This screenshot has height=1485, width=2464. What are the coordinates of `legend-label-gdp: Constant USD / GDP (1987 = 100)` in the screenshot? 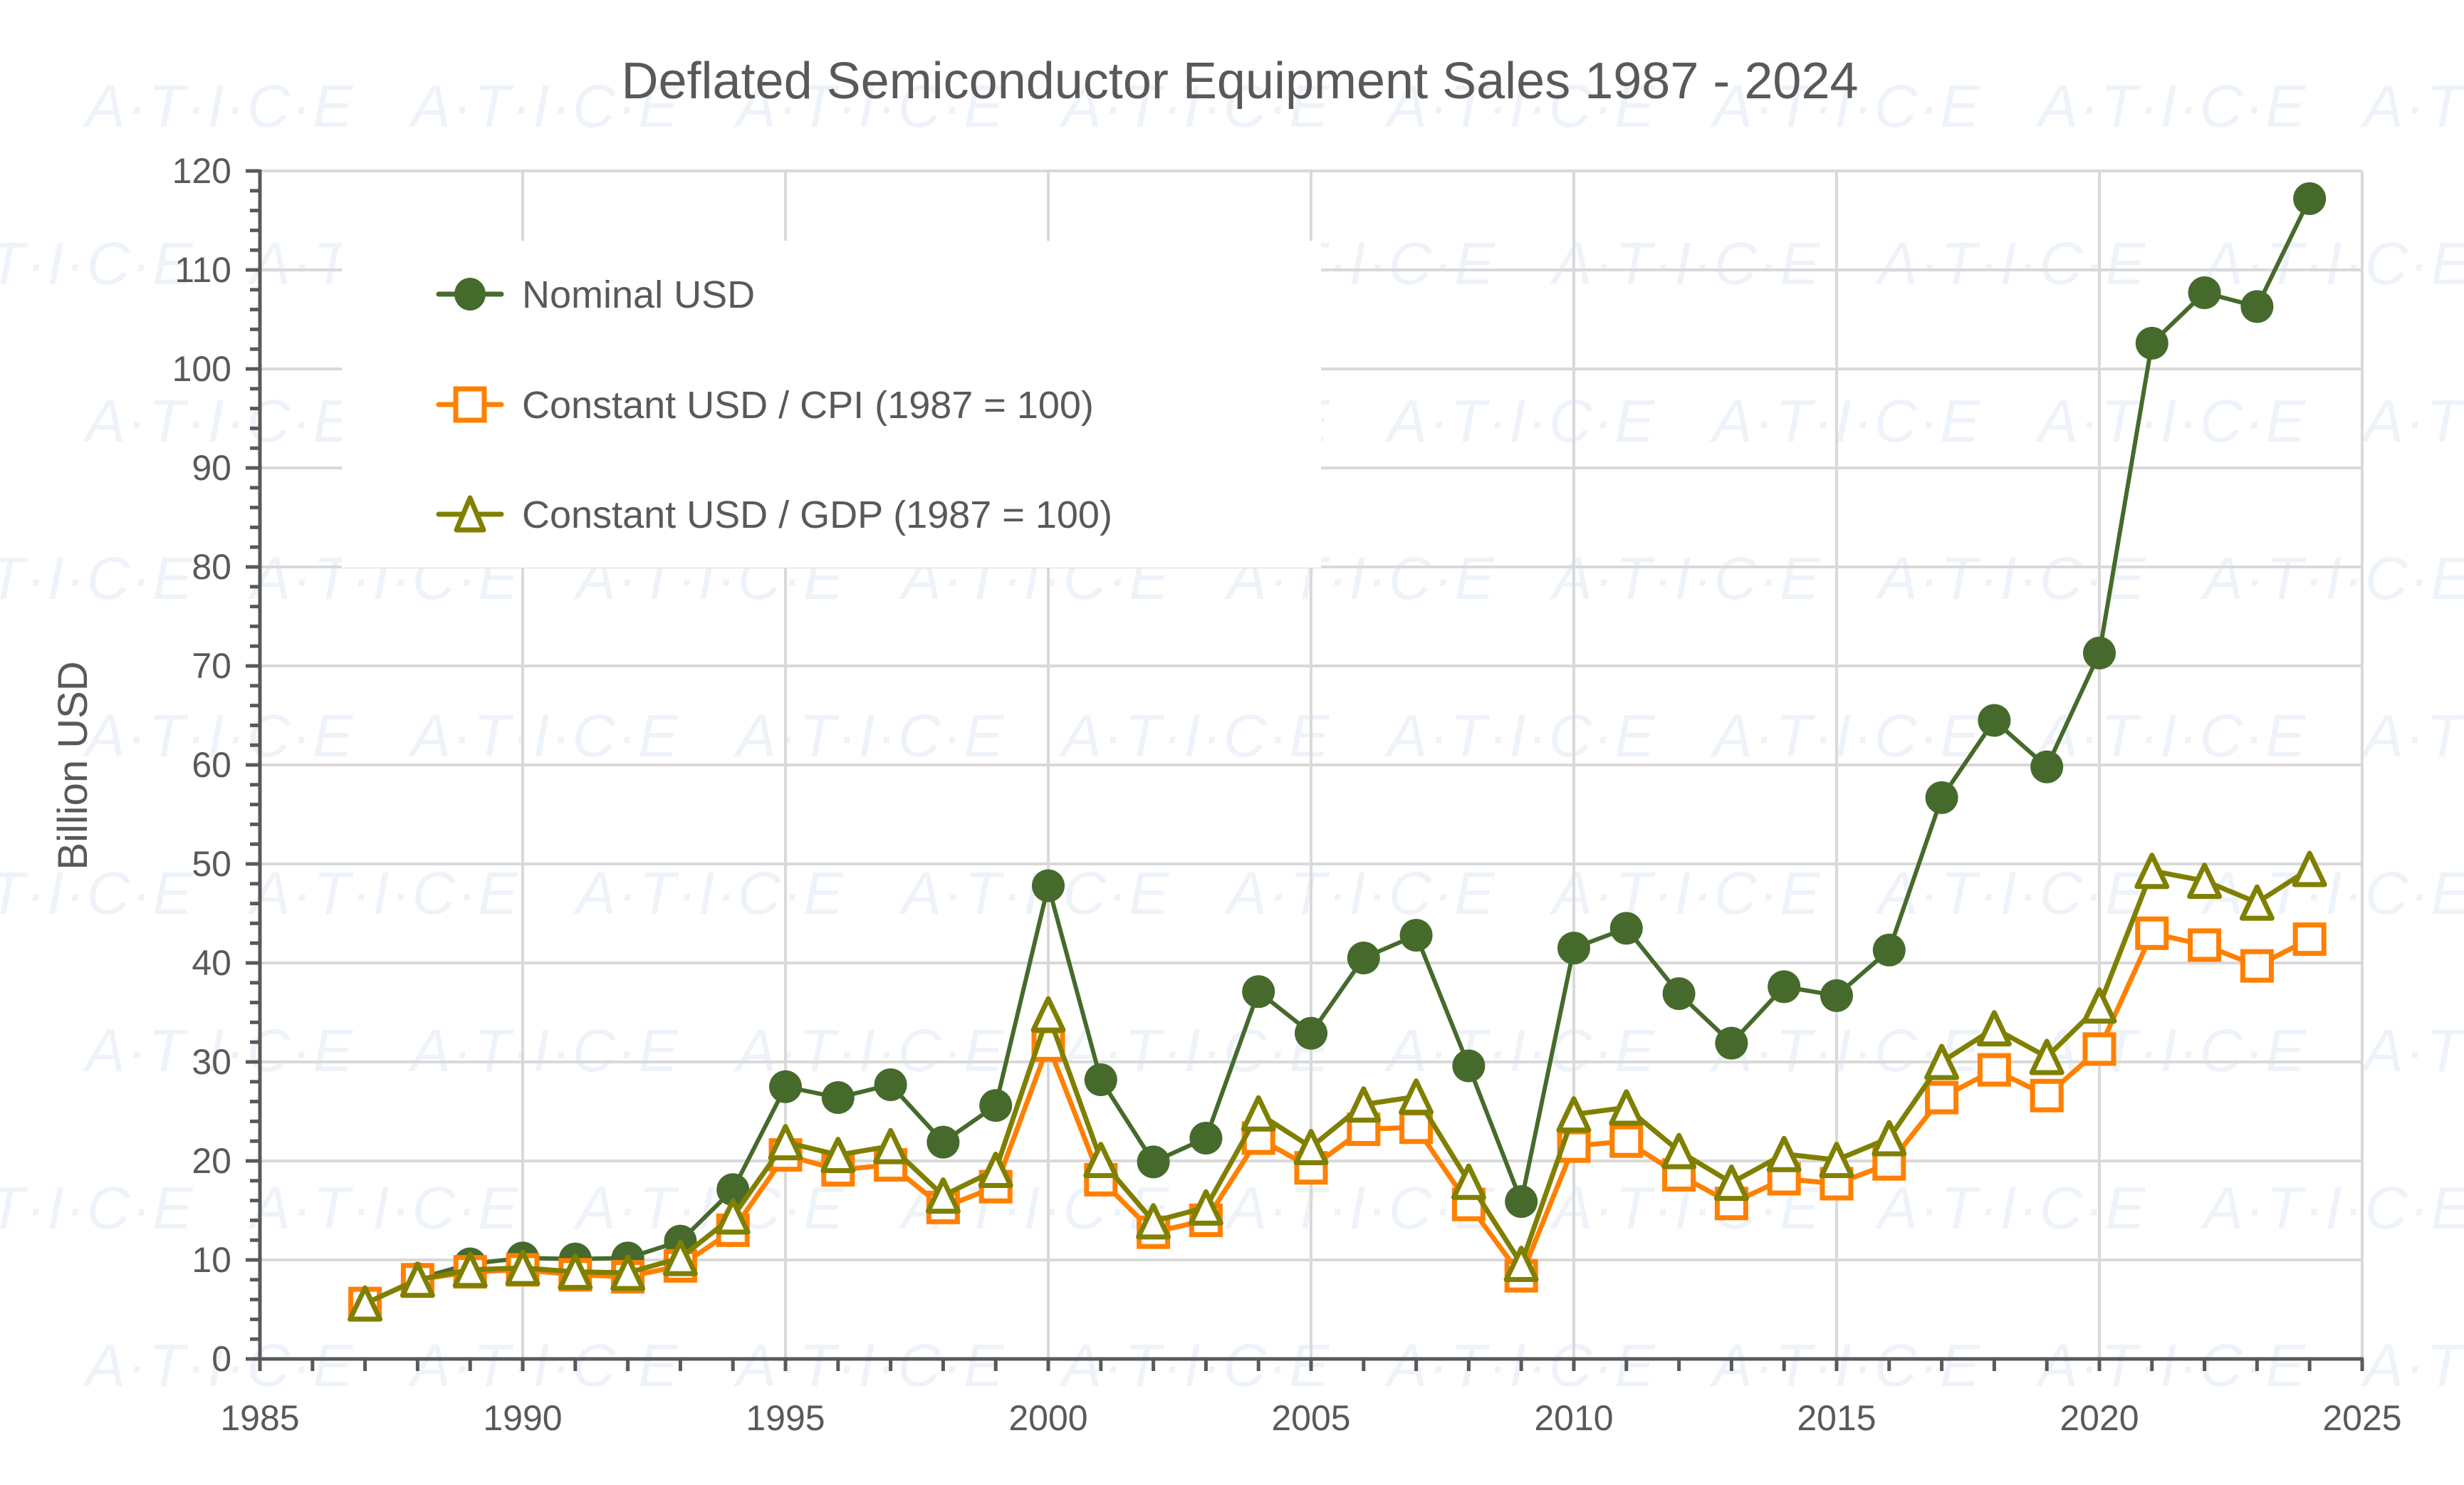 It's located at (817, 515).